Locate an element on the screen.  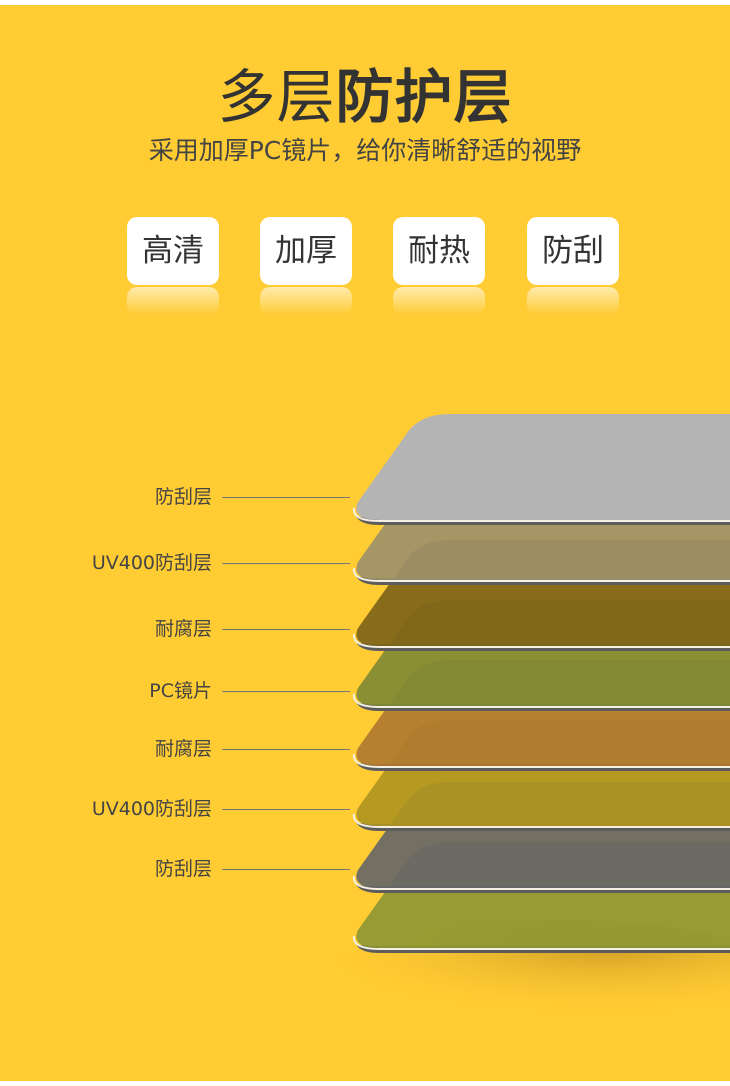
layer-label: PC镜片 is located at coordinates (180, 691).